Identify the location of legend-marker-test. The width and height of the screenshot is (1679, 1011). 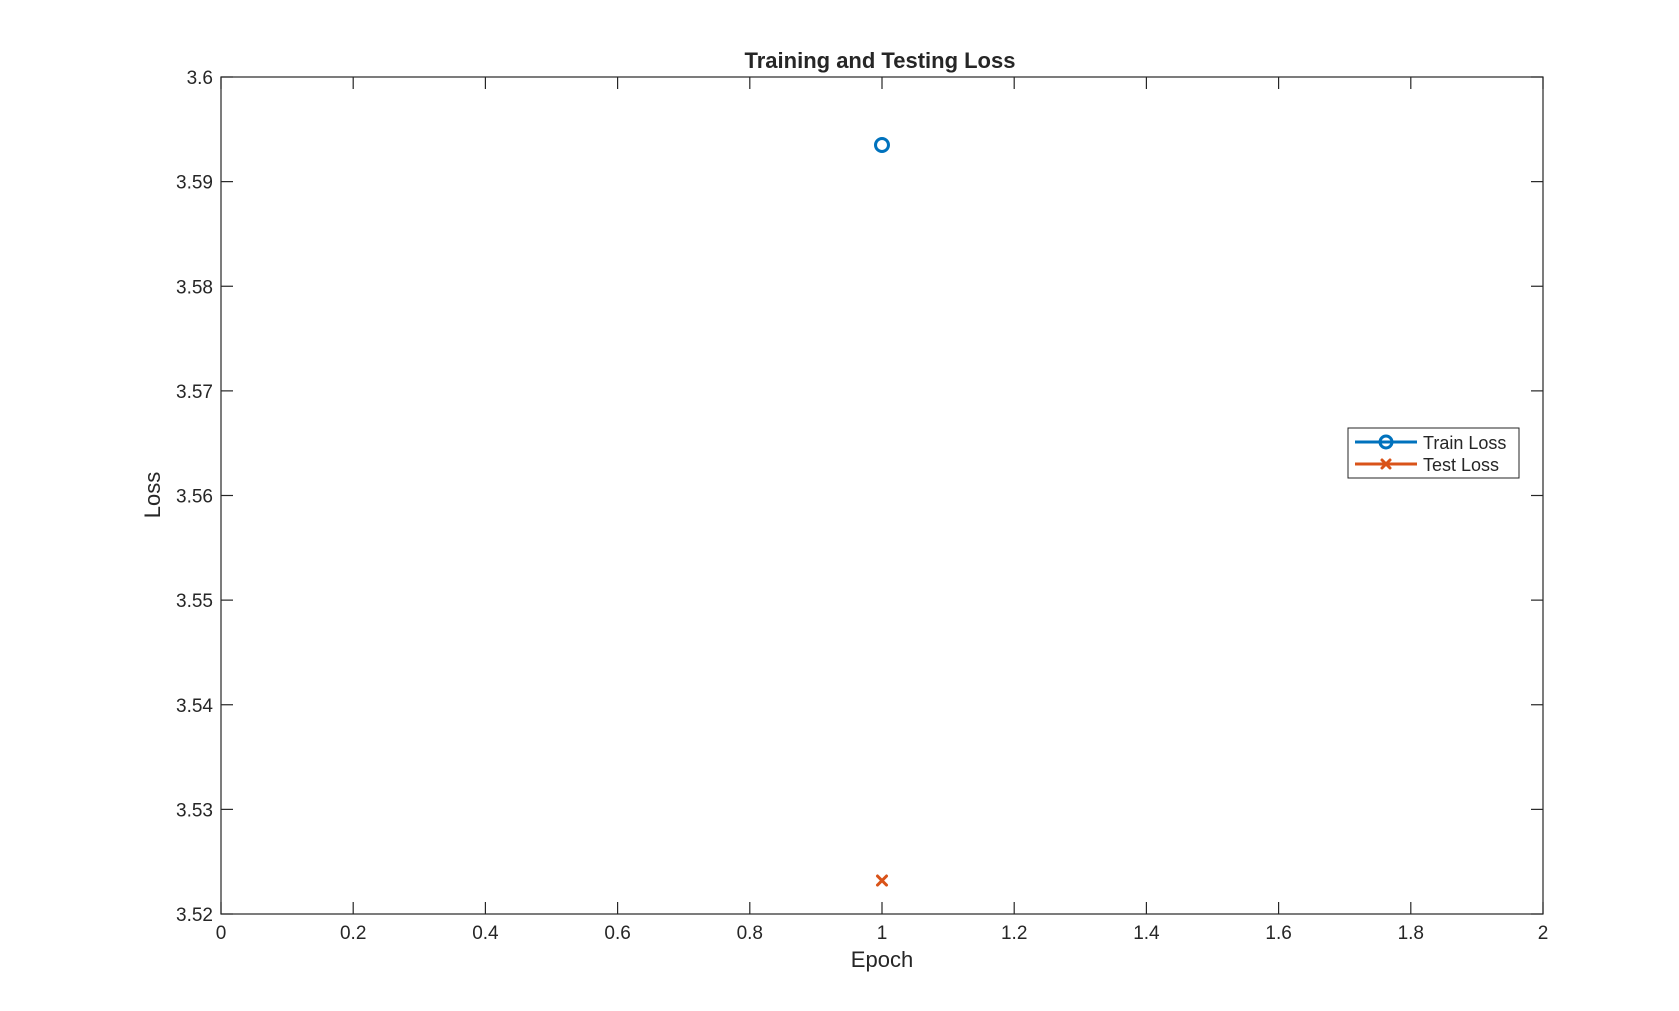
(1386, 464).